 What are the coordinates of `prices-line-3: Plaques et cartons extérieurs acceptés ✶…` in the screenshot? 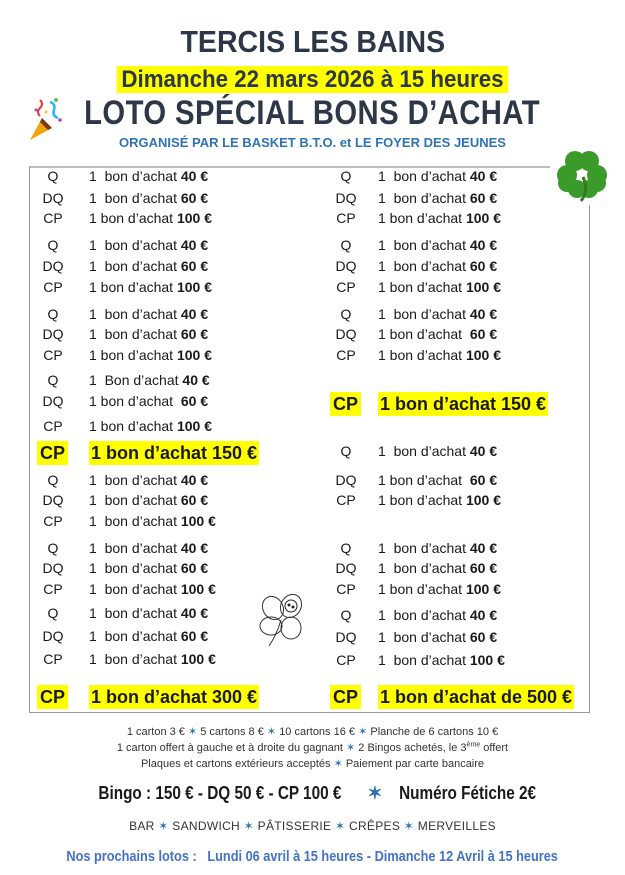 It's located at (312, 764).